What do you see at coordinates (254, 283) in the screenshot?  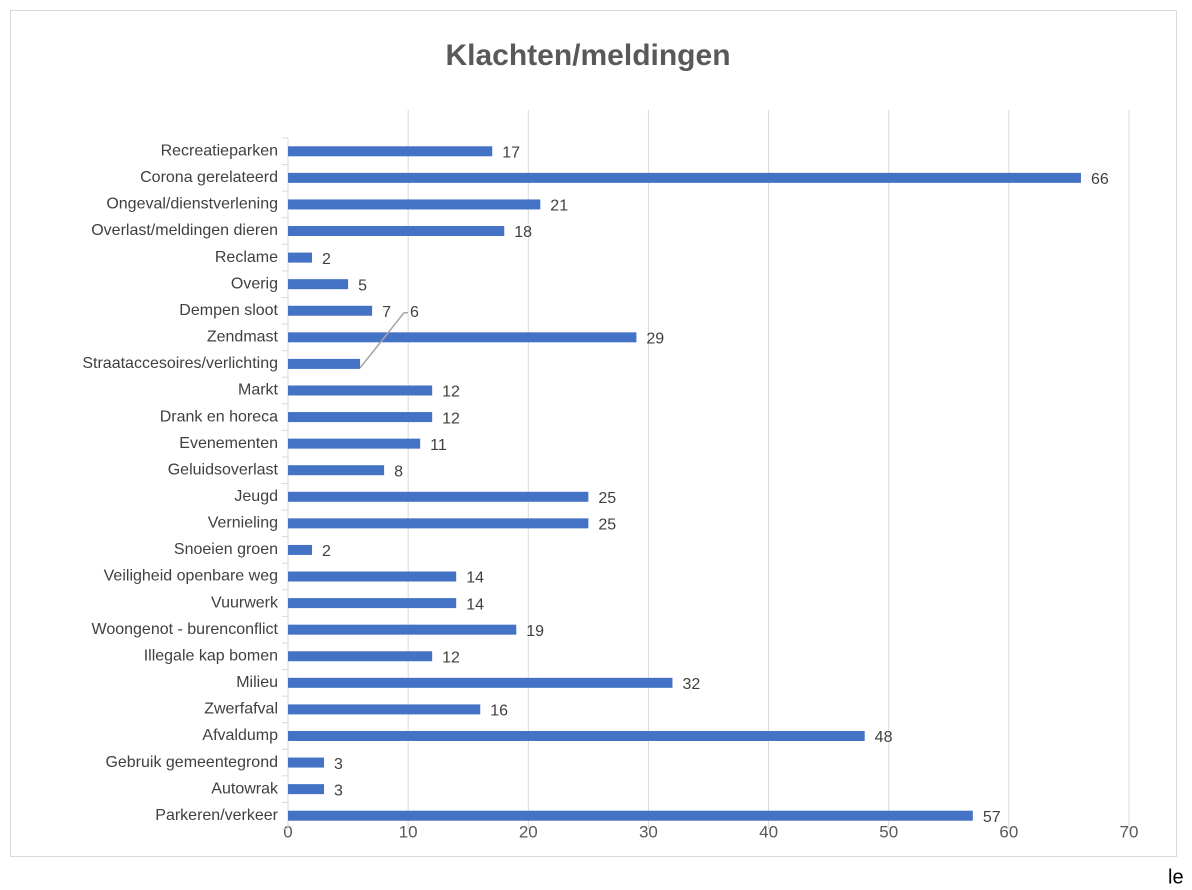 I see `y-tick-label: Overig` at bounding box center [254, 283].